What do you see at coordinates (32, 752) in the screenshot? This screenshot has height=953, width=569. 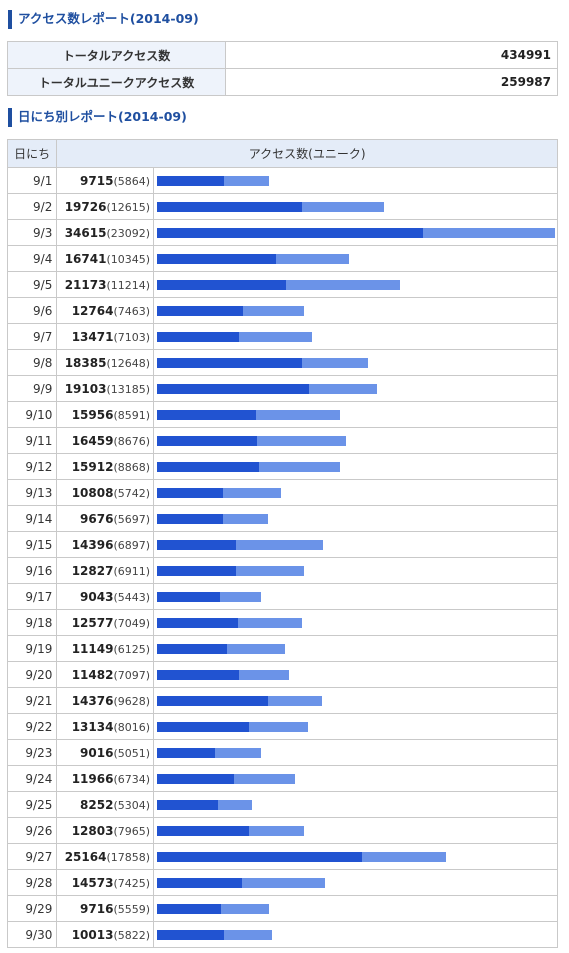 I see `day-cell: 9/23` at bounding box center [32, 752].